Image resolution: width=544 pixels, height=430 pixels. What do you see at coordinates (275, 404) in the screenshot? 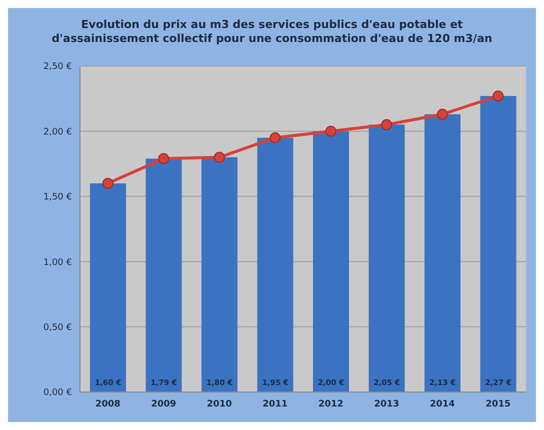
I see `x-tick-label: 2011` at bounding box center [275, 404].